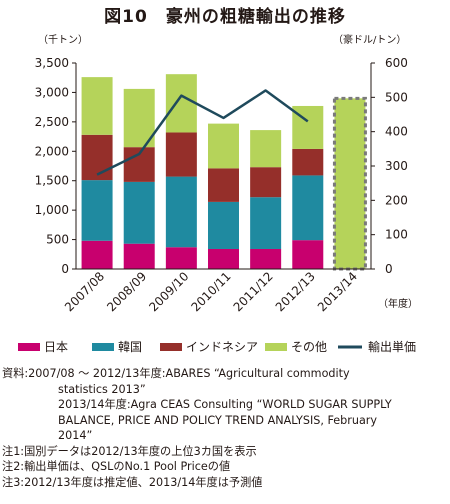  I want to click on right-axis-tick-label: 300, so click(396, 166).